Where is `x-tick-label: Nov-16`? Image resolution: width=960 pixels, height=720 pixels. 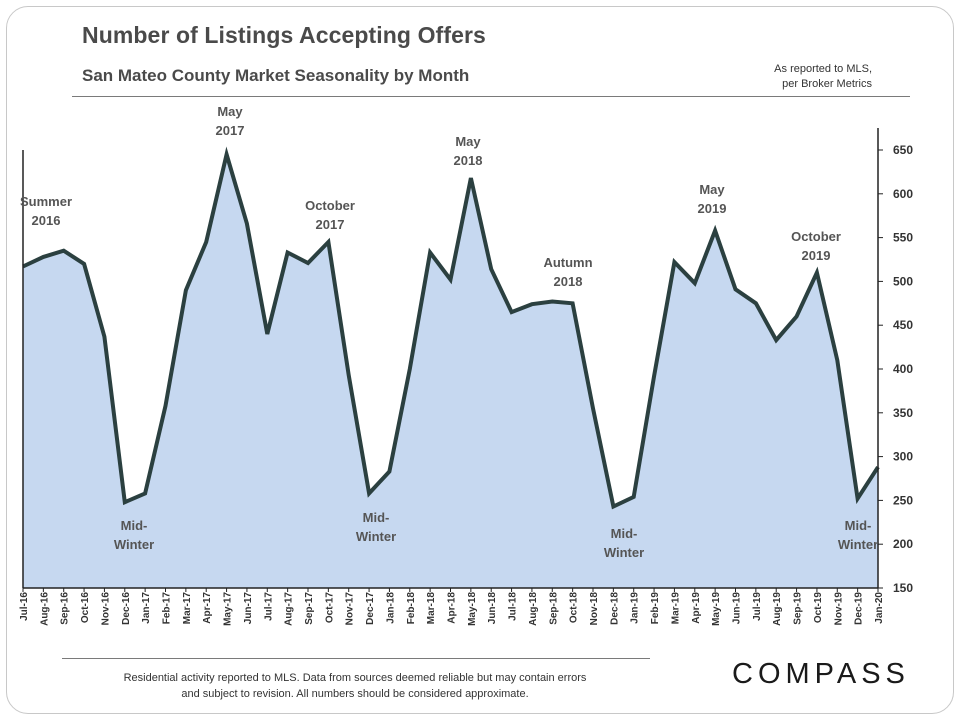 x-tick-label: Nov-16 is located at coordinates (105, 609).